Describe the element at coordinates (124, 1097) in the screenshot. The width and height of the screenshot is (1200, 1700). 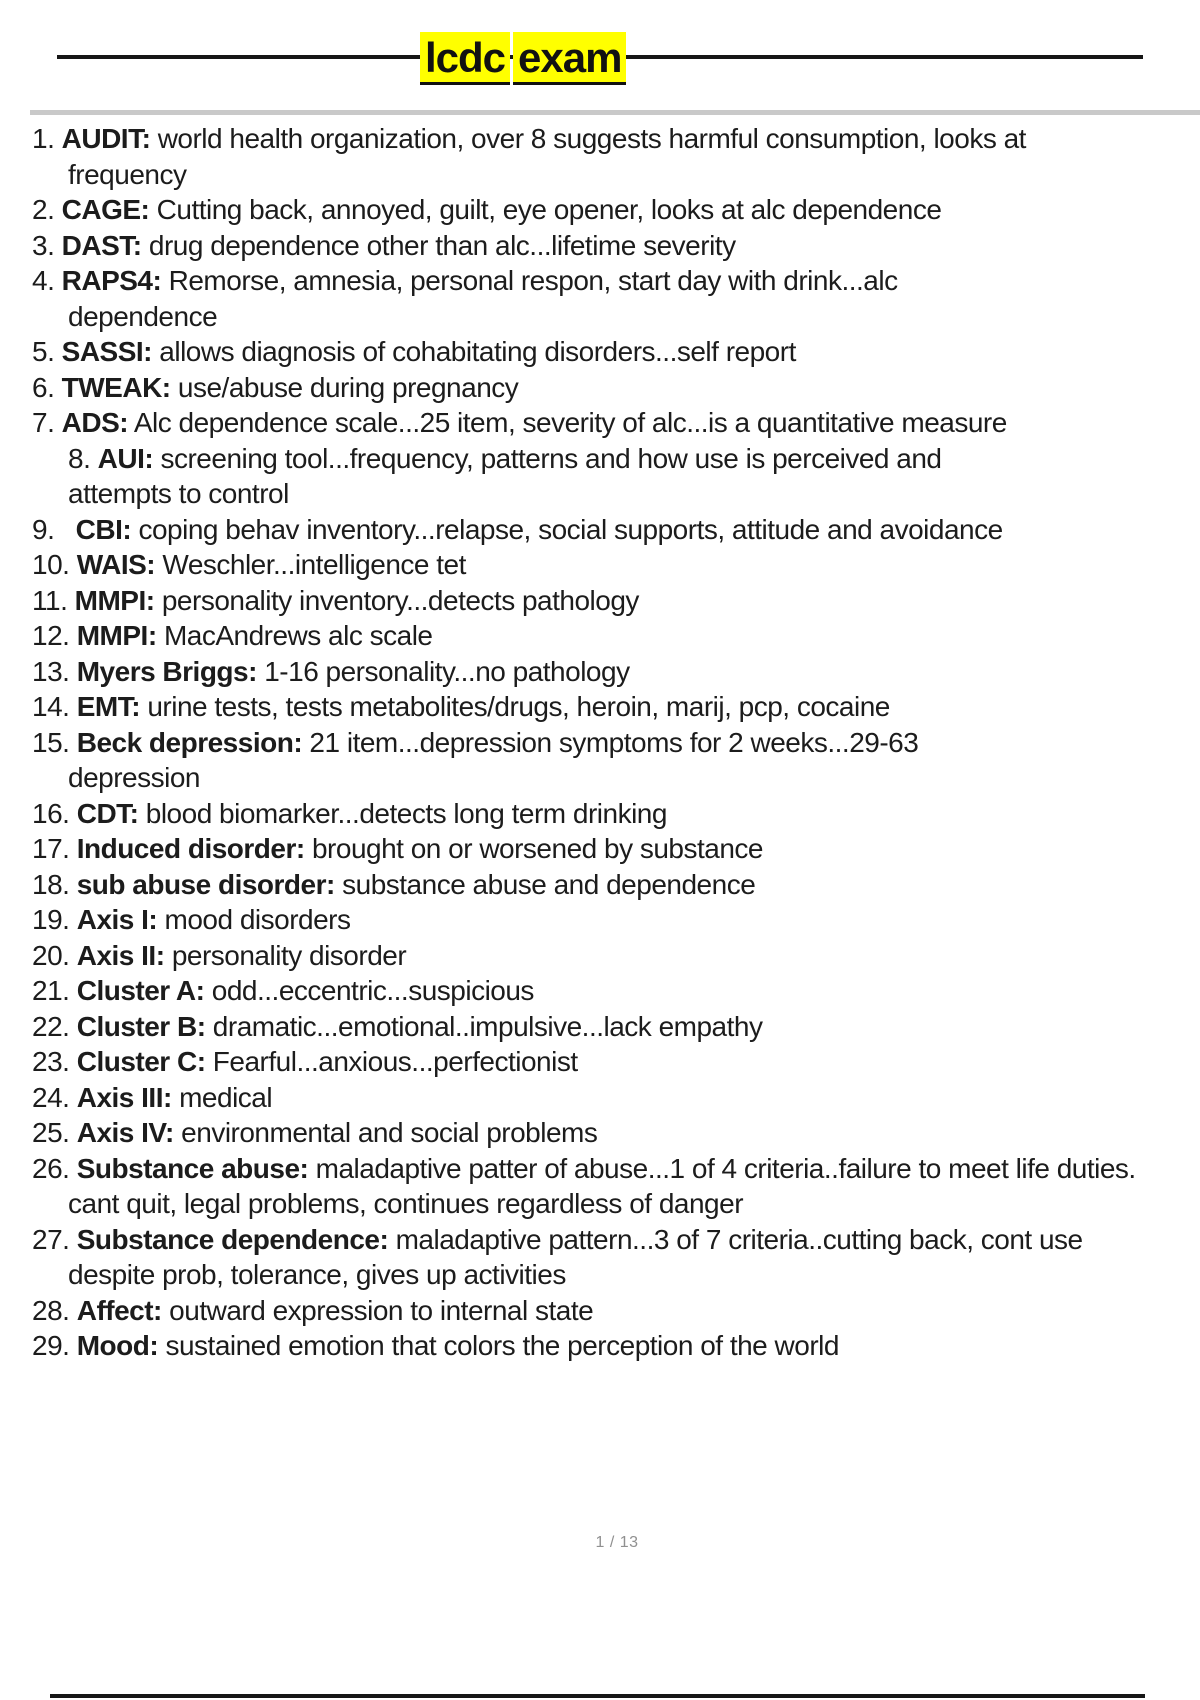
I see `item-term: Axis III:` at that location.